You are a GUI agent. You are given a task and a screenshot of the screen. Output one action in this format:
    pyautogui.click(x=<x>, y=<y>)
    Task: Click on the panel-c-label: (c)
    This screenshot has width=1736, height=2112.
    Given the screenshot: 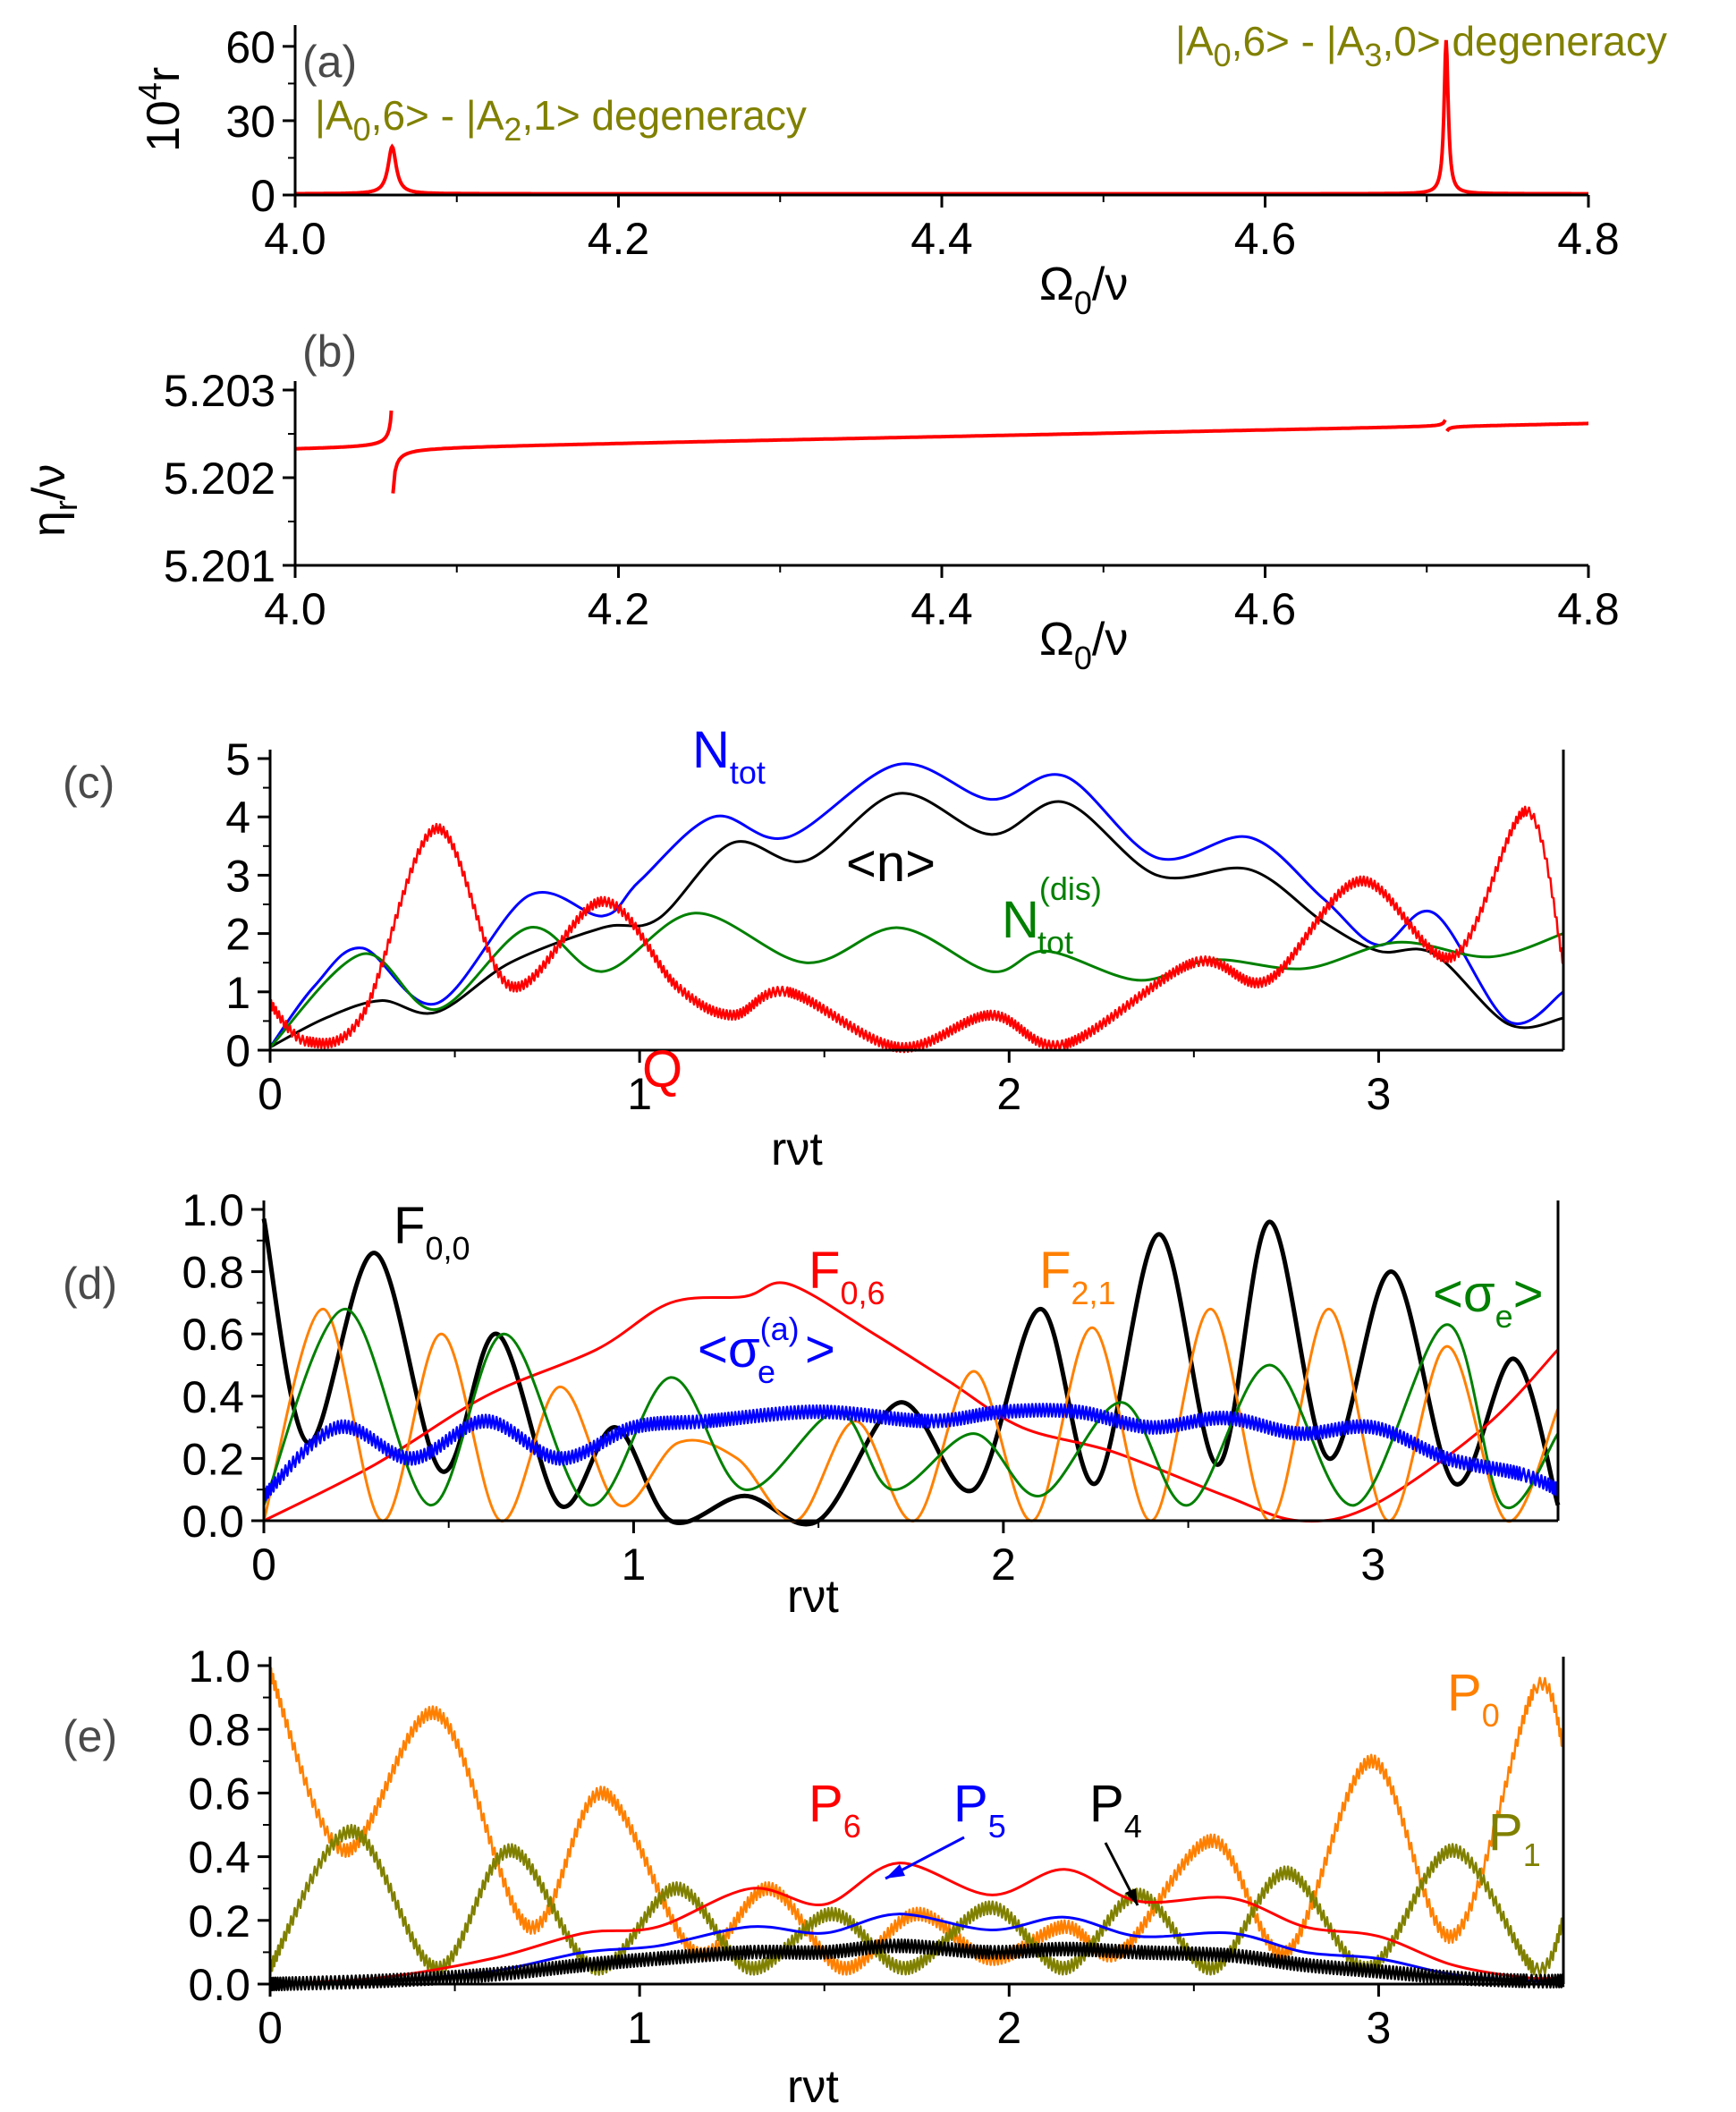 What is the action you would take?
    pyautogui.click(x=88, y=783)
    